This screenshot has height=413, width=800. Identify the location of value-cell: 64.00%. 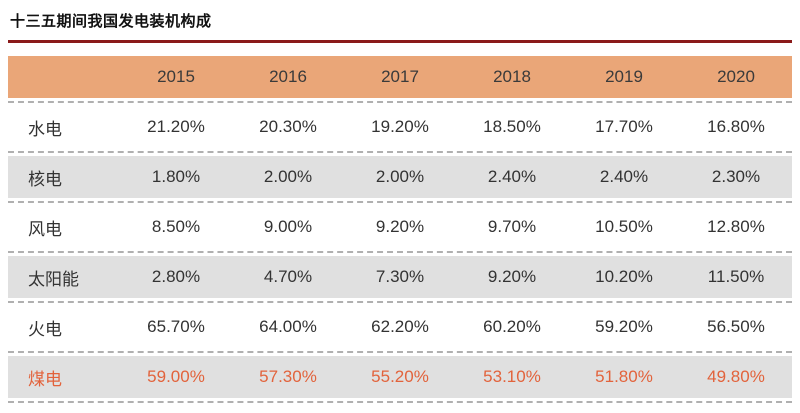
(288, 326).